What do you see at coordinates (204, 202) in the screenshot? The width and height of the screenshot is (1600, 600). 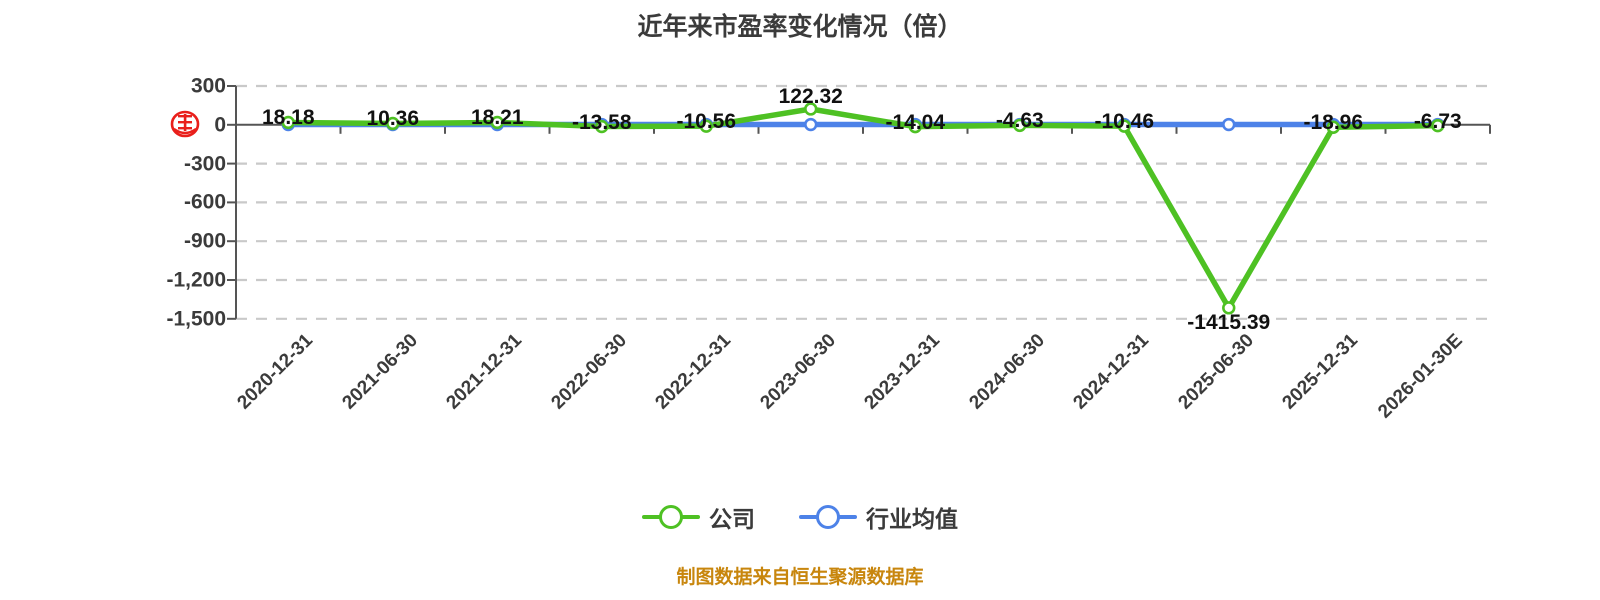 I see `y-tick-label: -600` at bounding box center [204, 202].